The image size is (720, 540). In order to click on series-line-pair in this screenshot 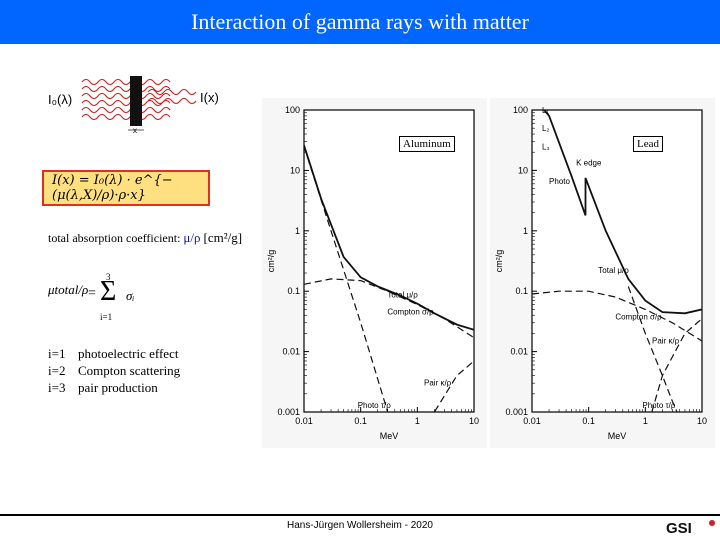, I will do `click(676, 365)`.